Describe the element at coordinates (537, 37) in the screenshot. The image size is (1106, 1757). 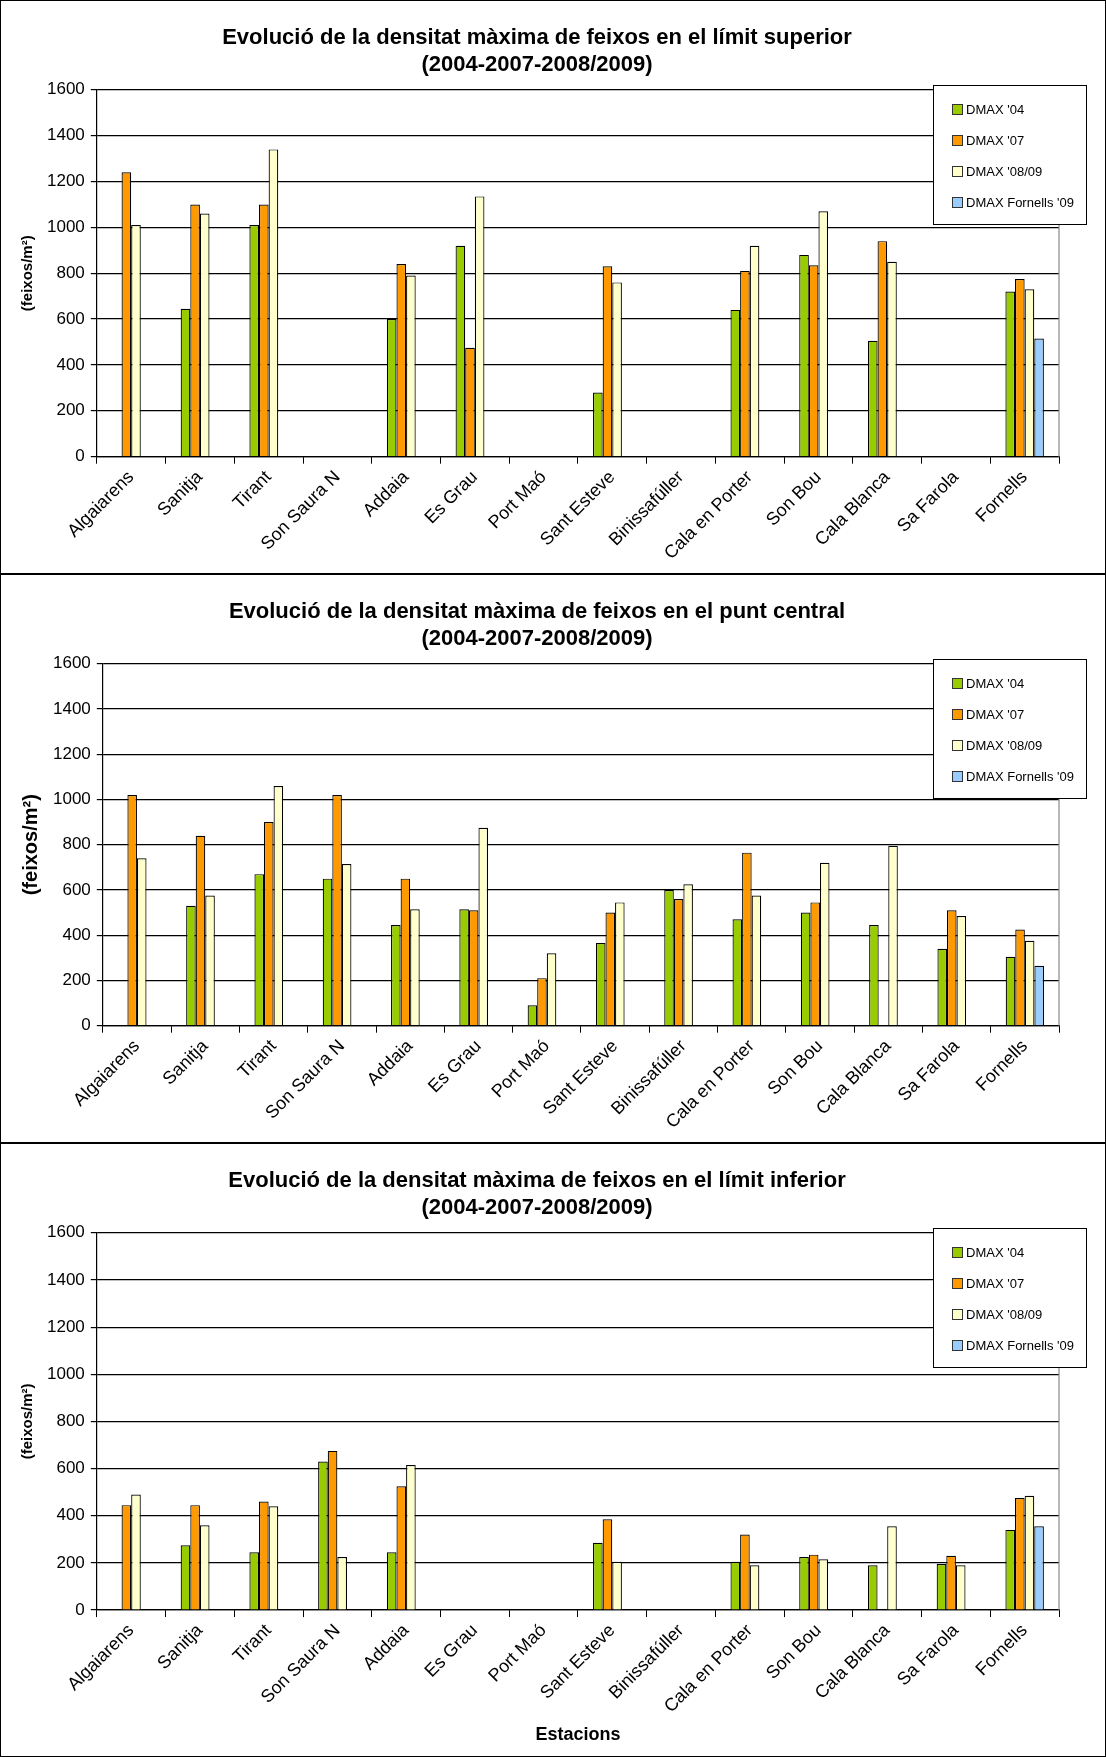
I see `chart-title: Evolució de la densitat màxima de feixos en el límit superior` at that location.